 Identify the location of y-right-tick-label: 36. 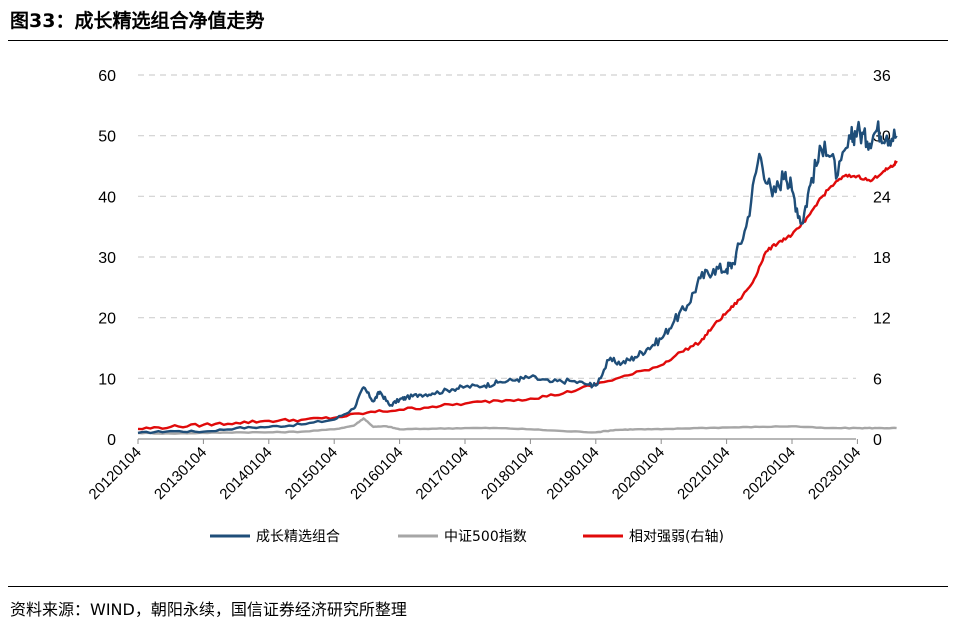
(882, 76).